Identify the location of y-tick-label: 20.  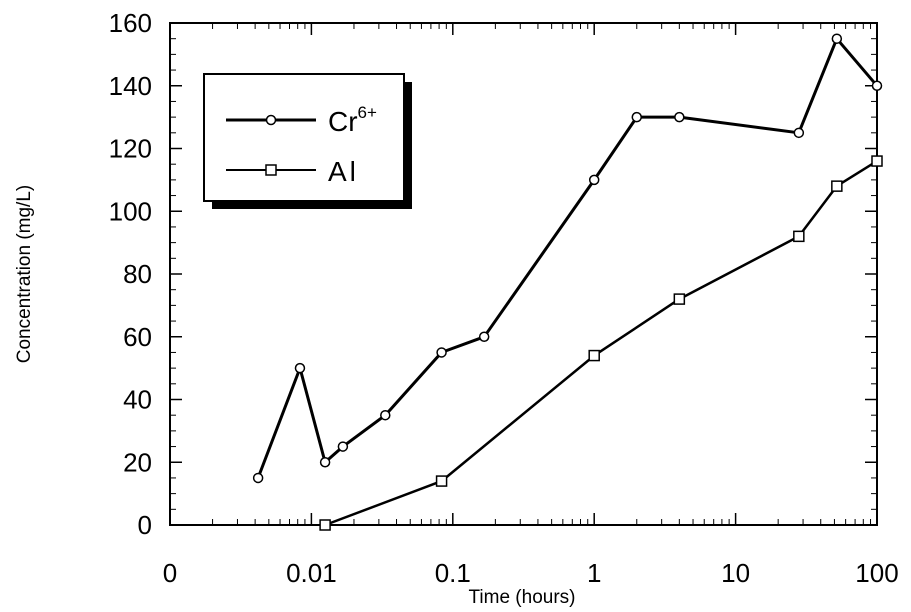
(137, 462).